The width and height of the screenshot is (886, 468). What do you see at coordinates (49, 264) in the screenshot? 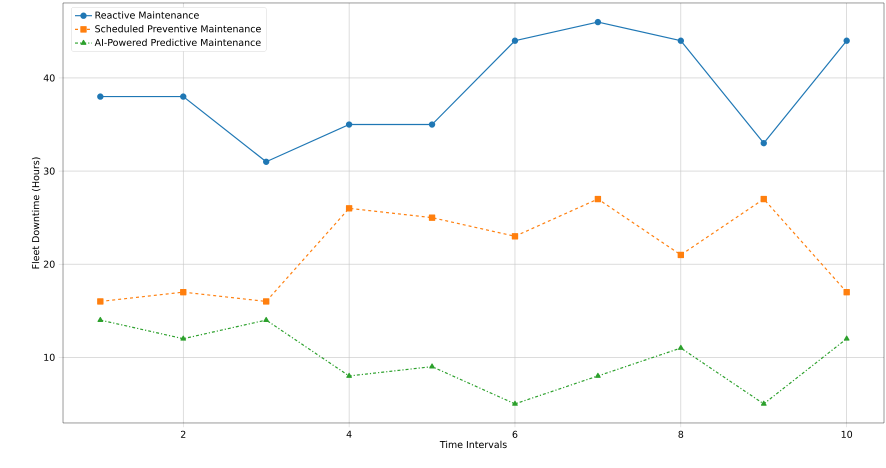
I see `y-tick-label: 20` at bounding box center [49, 264].